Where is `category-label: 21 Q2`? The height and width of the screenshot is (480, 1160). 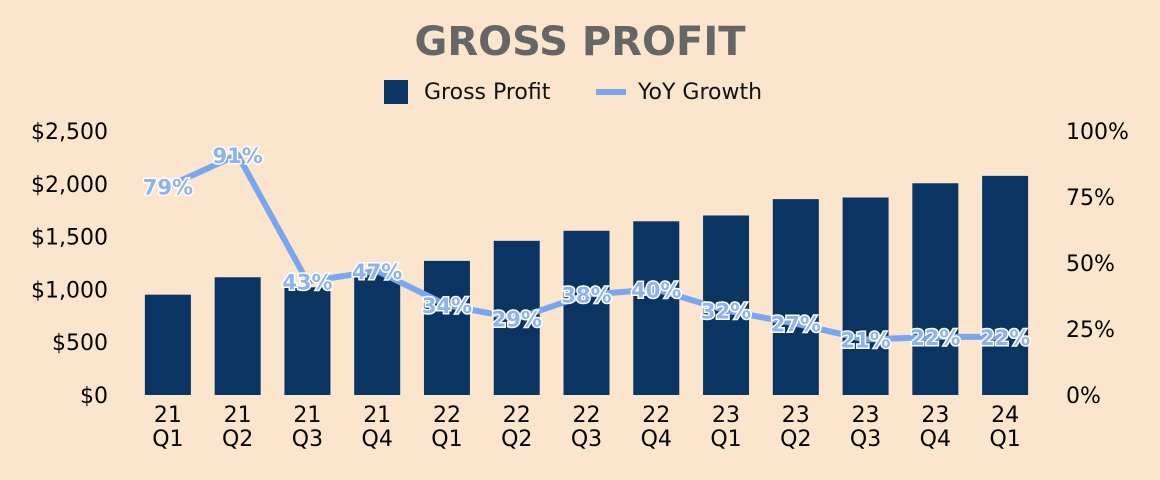
category-label: 21 Q2 is located at coordinates (237, 427).